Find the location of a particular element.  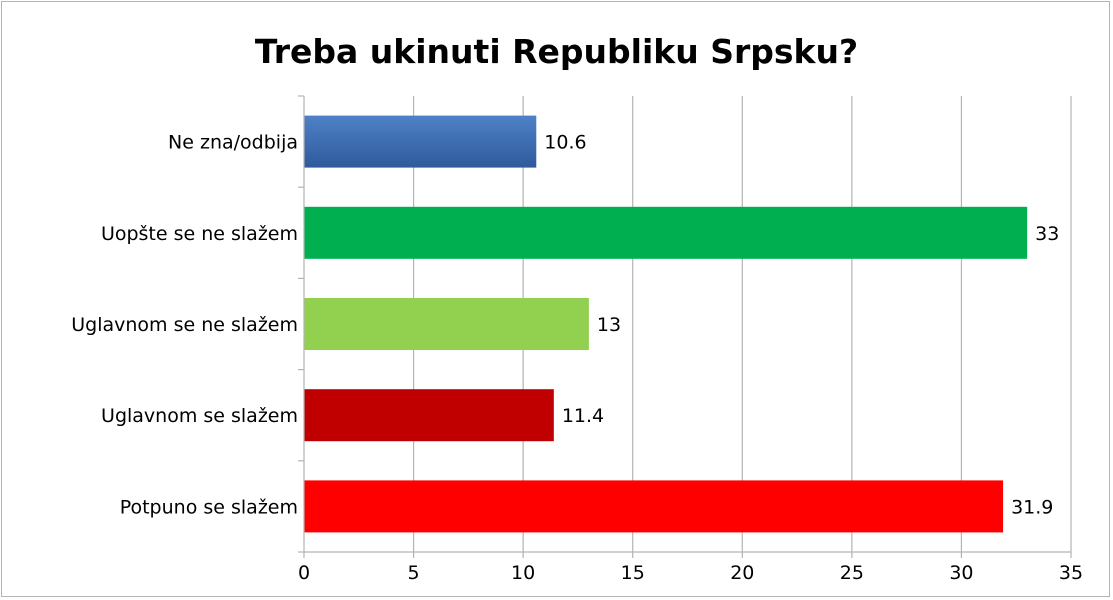

x-tick-label: 5 is located at coordinates (414, 573).